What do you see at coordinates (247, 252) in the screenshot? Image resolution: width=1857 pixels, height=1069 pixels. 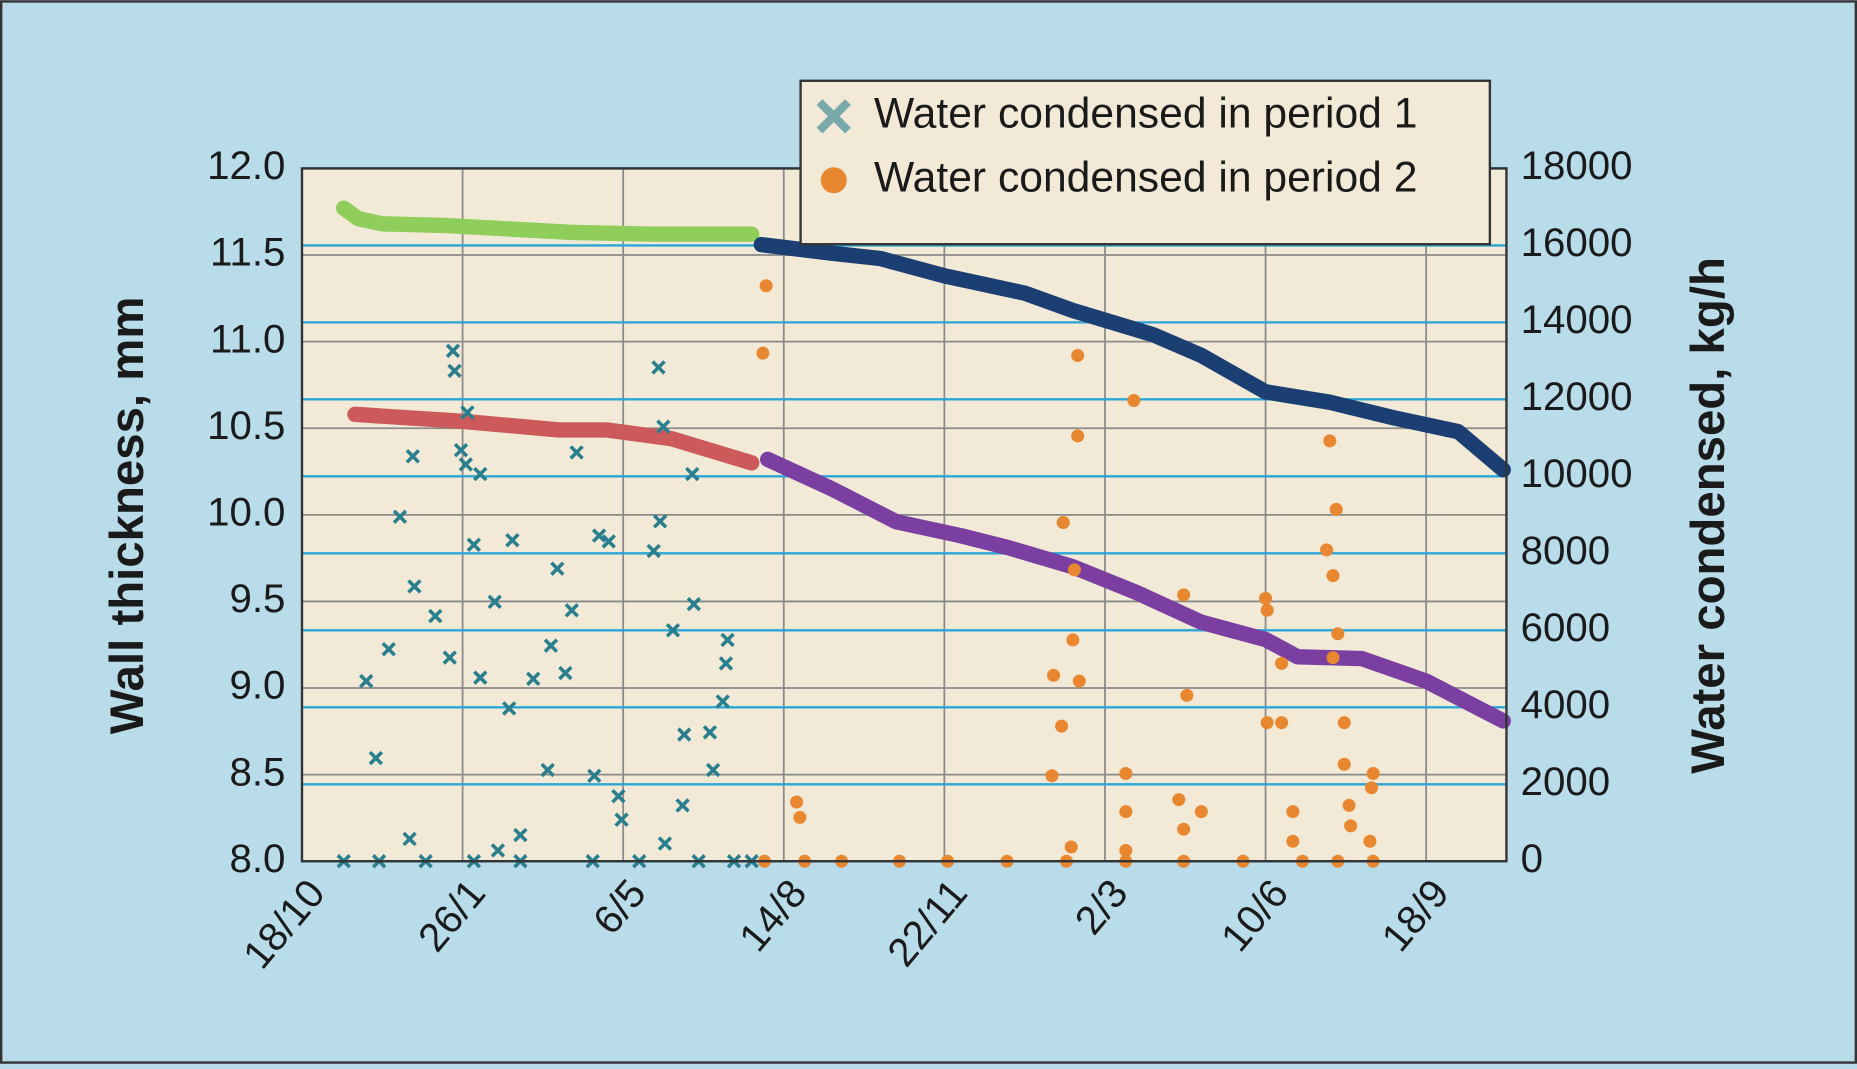 I see `y-tick-label: 11.5` at bounding box center [247, 252].